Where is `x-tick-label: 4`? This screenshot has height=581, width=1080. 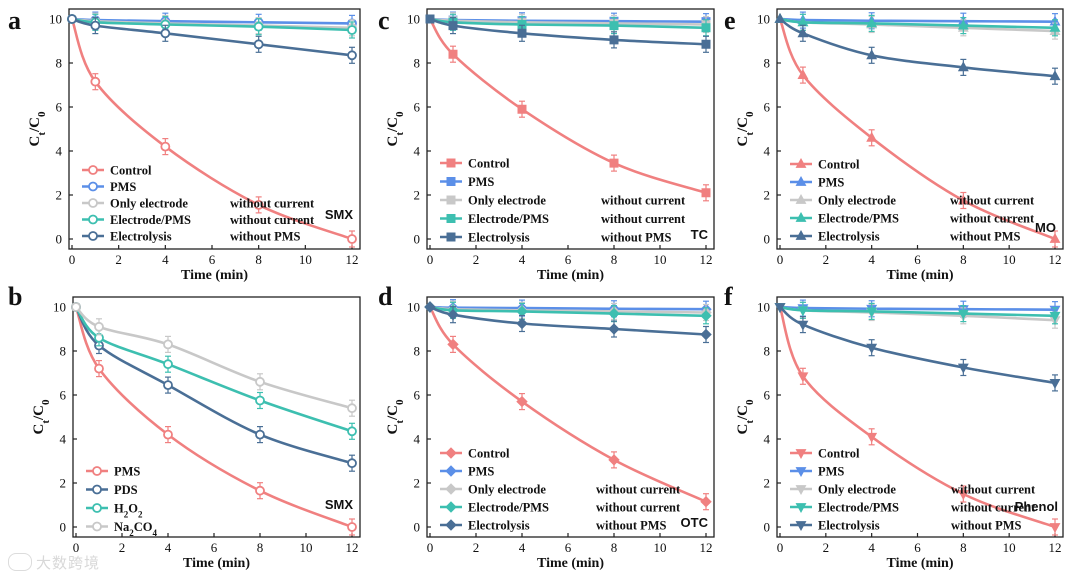 x-tick-label: 4 is located at coordinates (165, 259).